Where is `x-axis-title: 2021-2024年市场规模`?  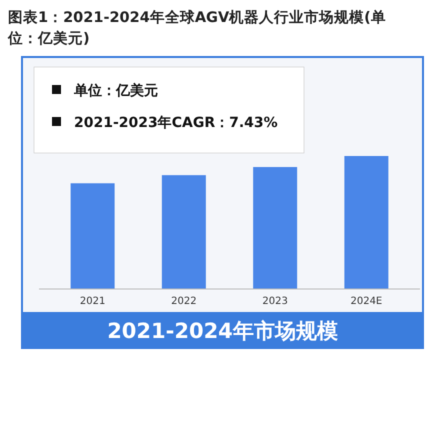
x-axis-title: 2021-2024年市场规模 is located at coordinates (222, 331).